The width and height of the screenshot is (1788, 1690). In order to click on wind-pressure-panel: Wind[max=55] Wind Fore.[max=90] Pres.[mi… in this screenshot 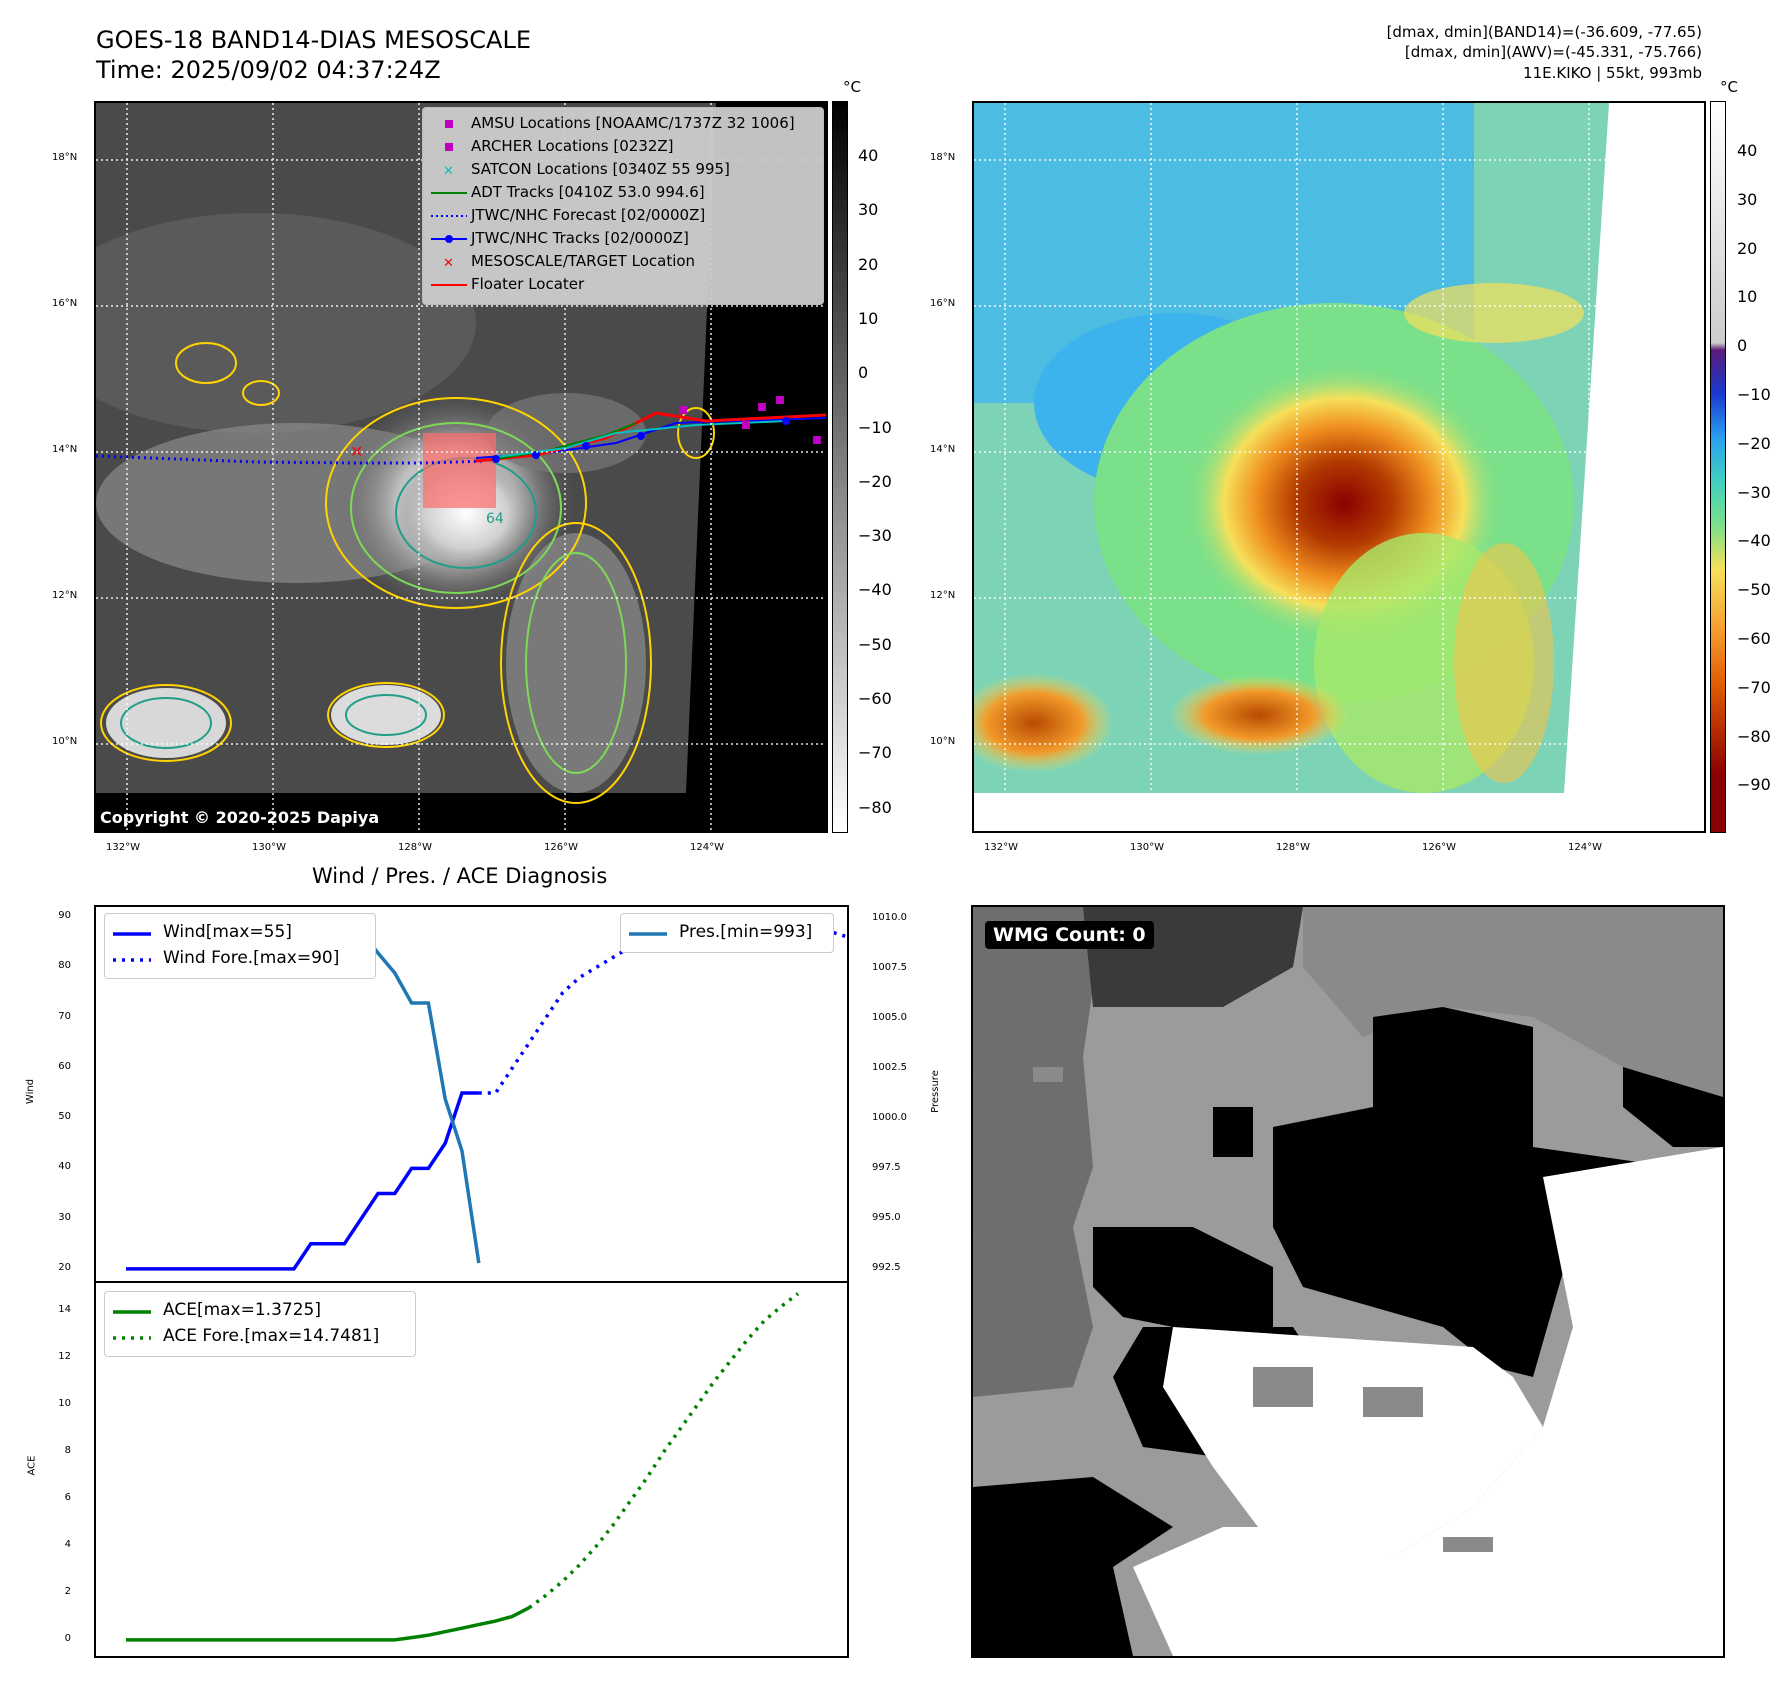, I will do `click(471, 1094)`.